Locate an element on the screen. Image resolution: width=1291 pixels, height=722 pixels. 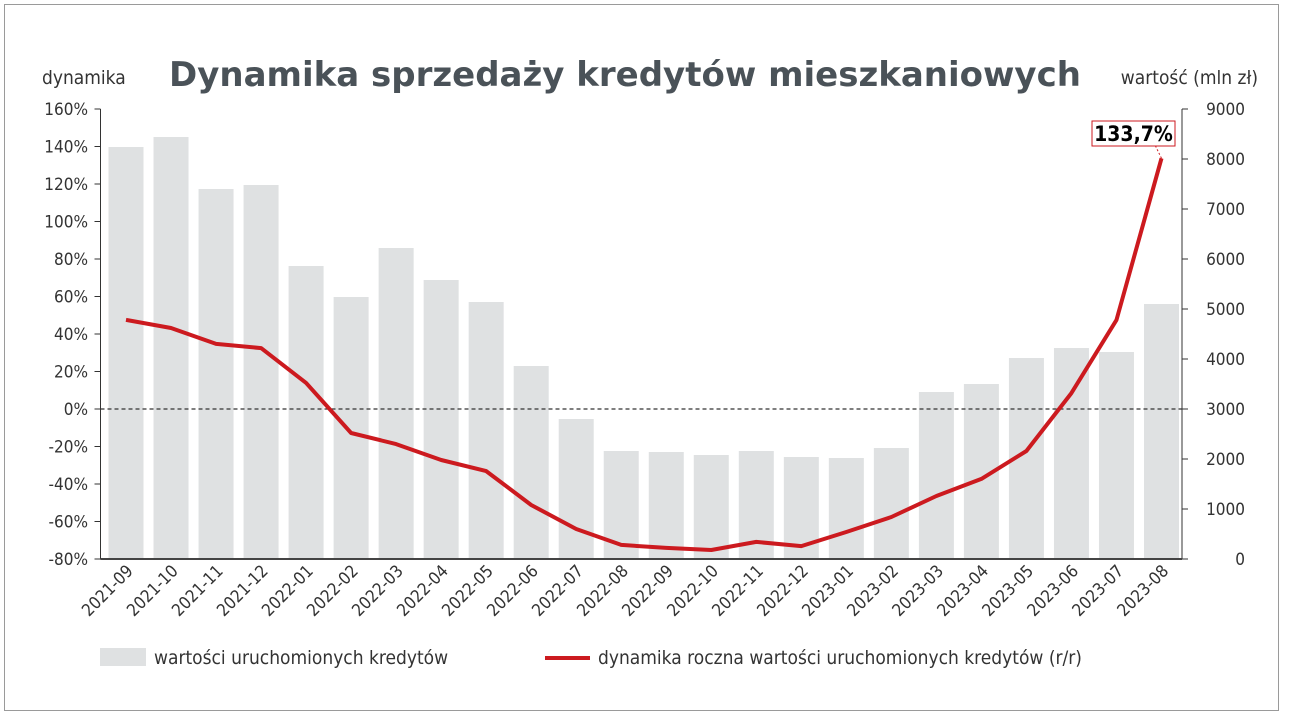
left-tick-label: 80% is located at coordinates (71, 260).